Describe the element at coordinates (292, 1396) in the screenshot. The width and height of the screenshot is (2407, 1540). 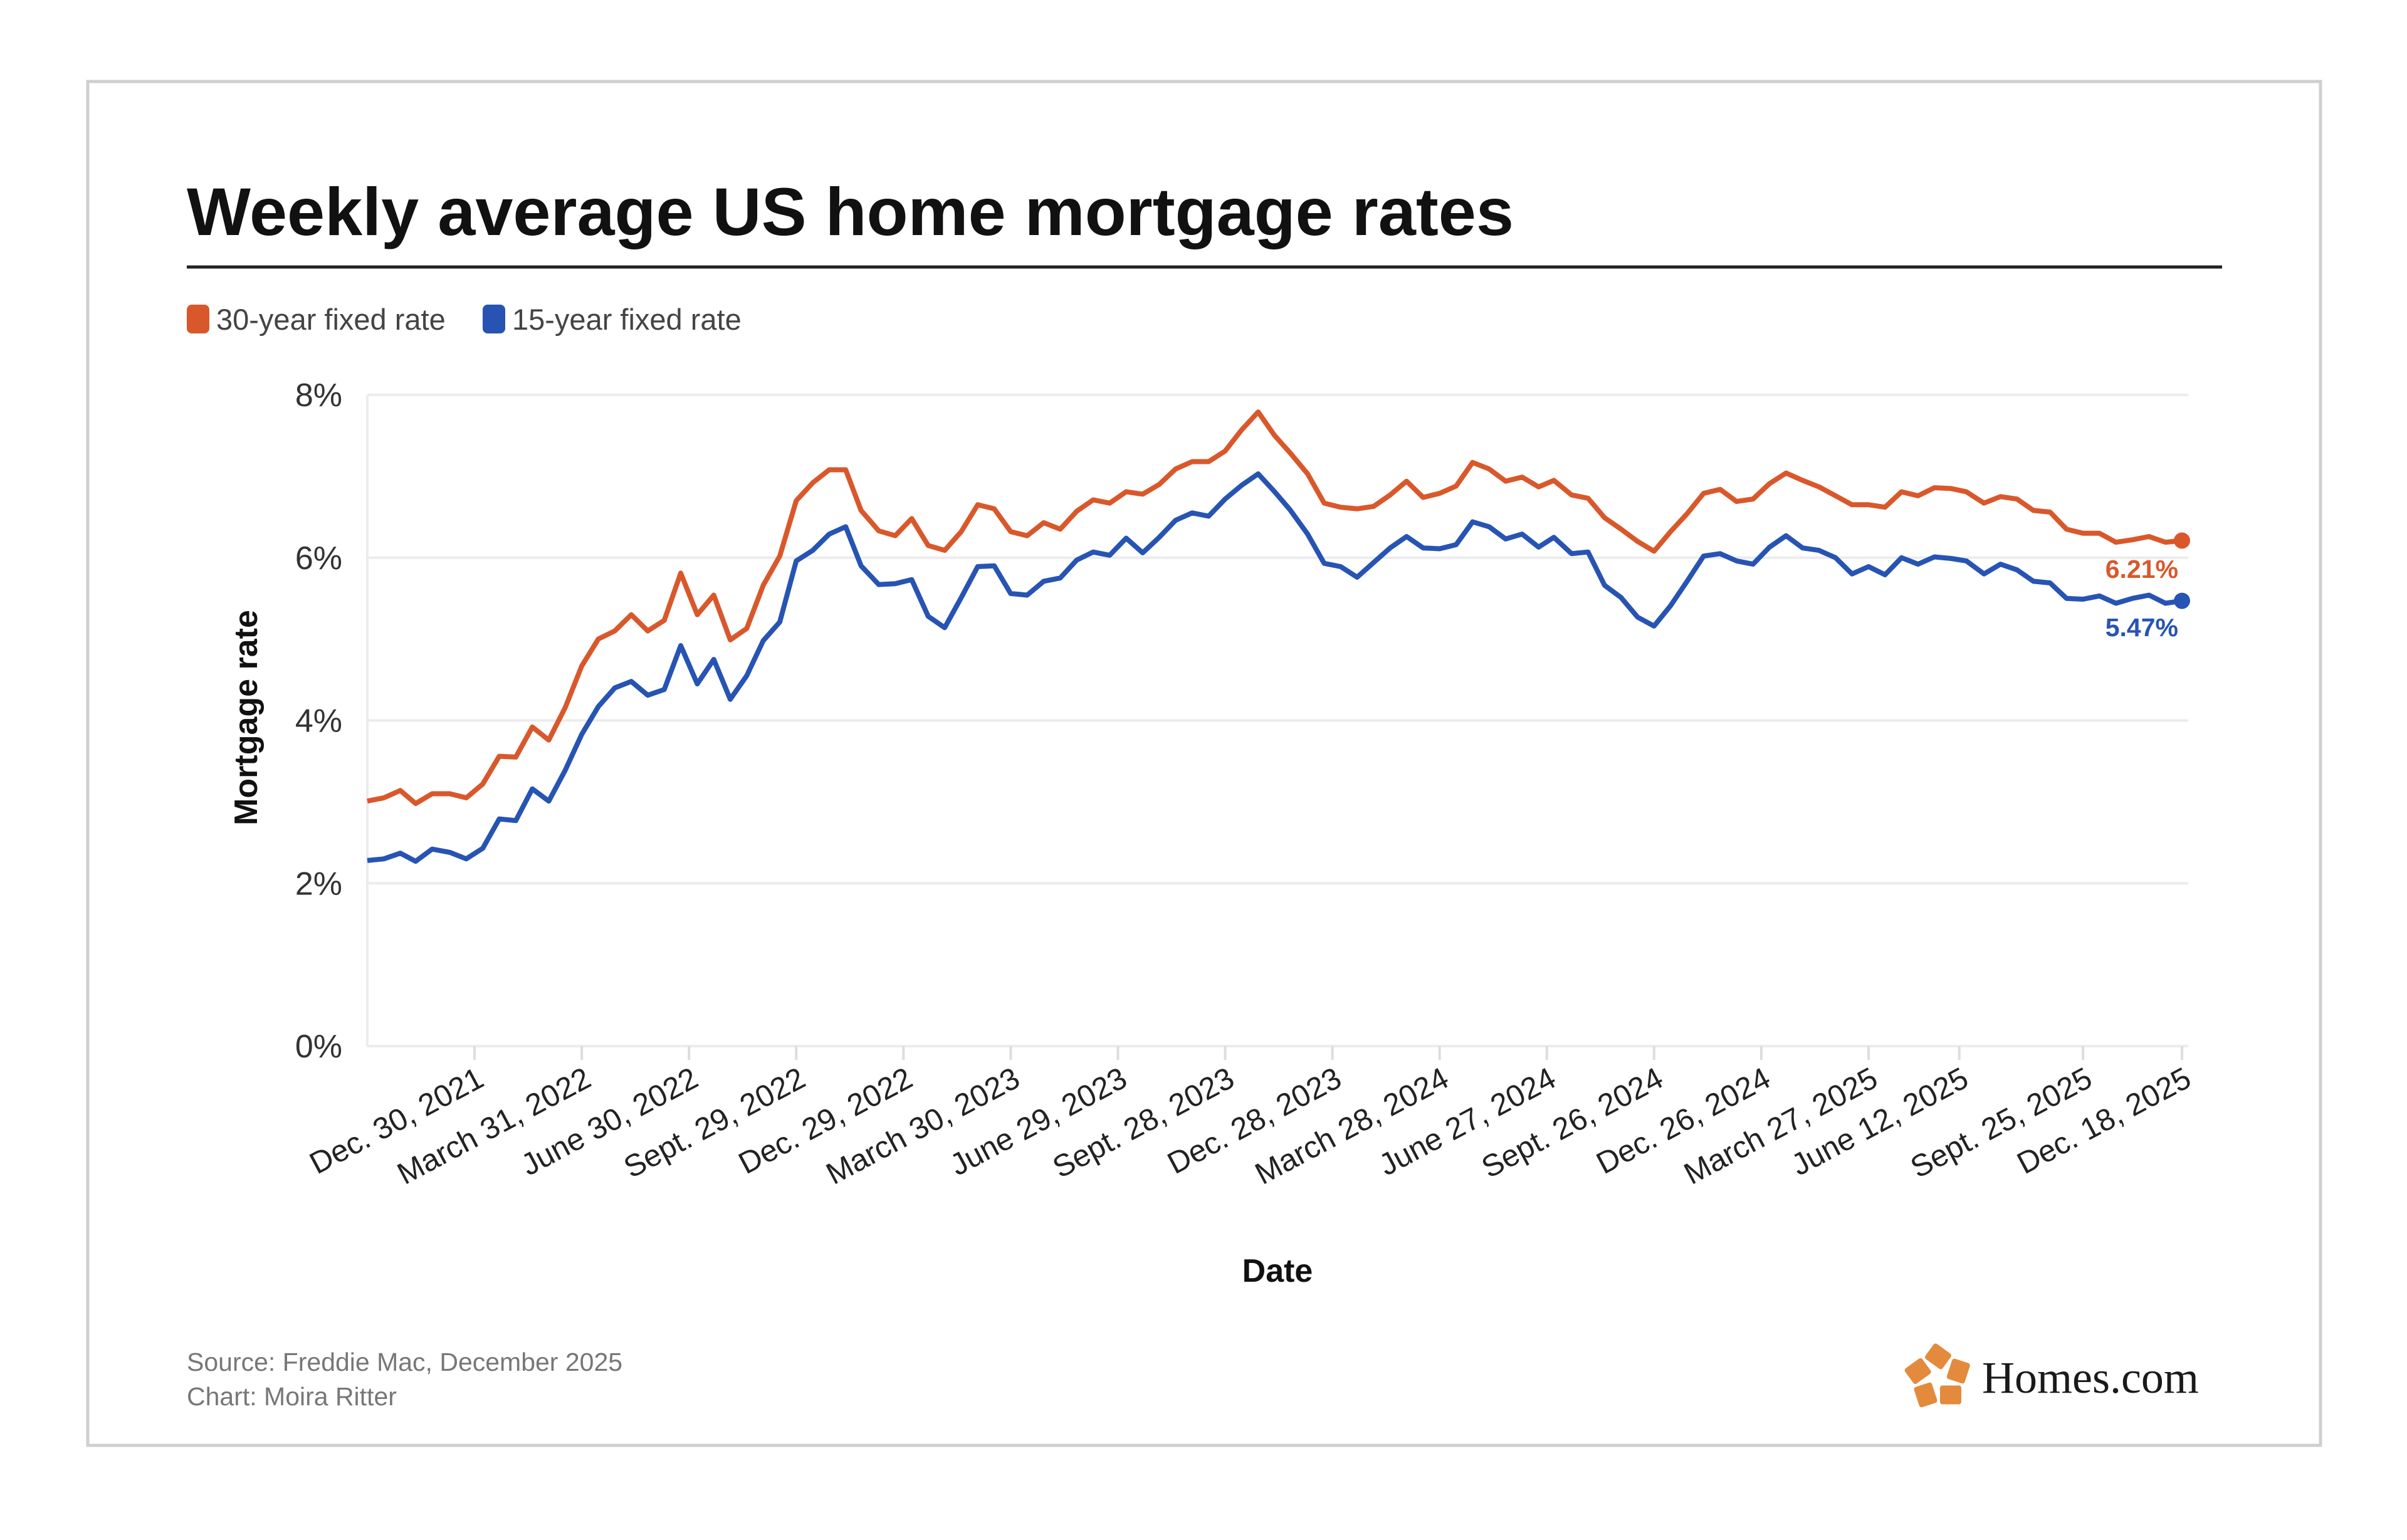
I see `chart-credit: Chart: Moira Ritter` at that location.